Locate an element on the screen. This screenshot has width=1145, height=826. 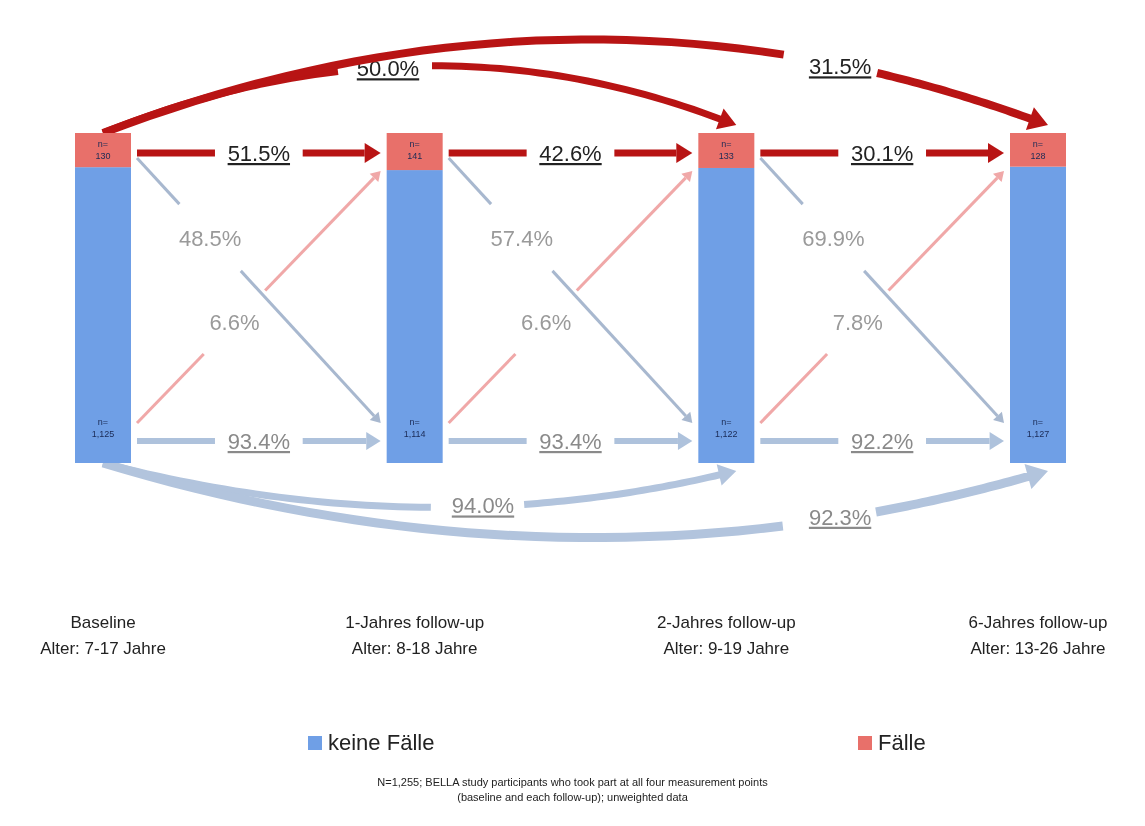
annotation: 57.4% is located at coordinates (521, 238).